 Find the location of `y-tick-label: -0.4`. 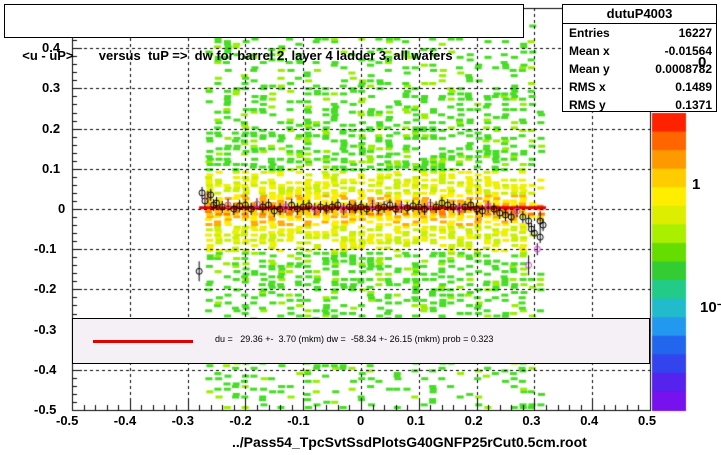

y-tick-label: -0.4 is located at coordinates (45, 369).